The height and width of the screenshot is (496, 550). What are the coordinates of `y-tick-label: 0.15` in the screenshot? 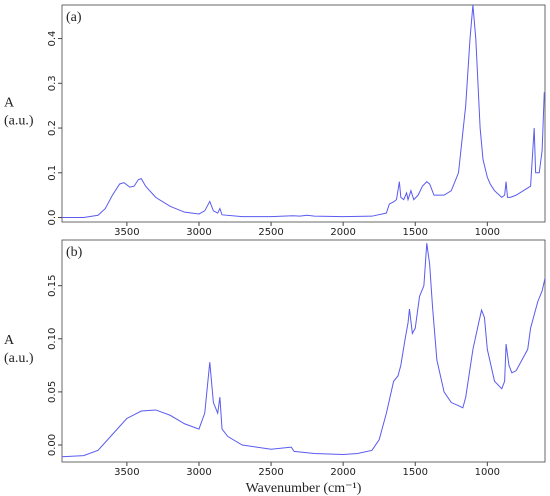 It's located at (52, 286).